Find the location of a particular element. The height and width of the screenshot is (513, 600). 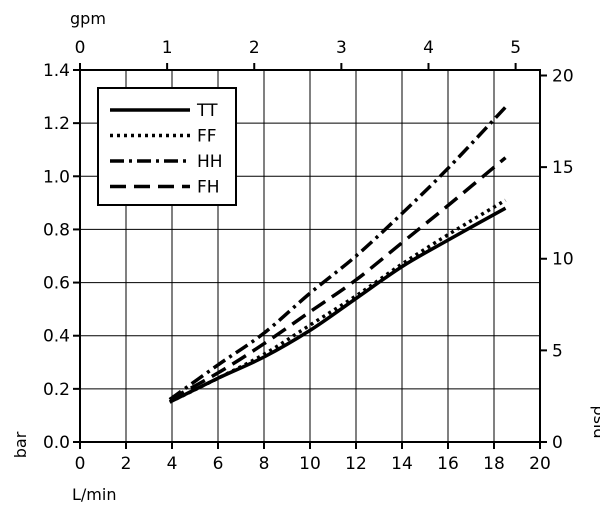

y-axis-title: bar is located at coordinates (20, 444).